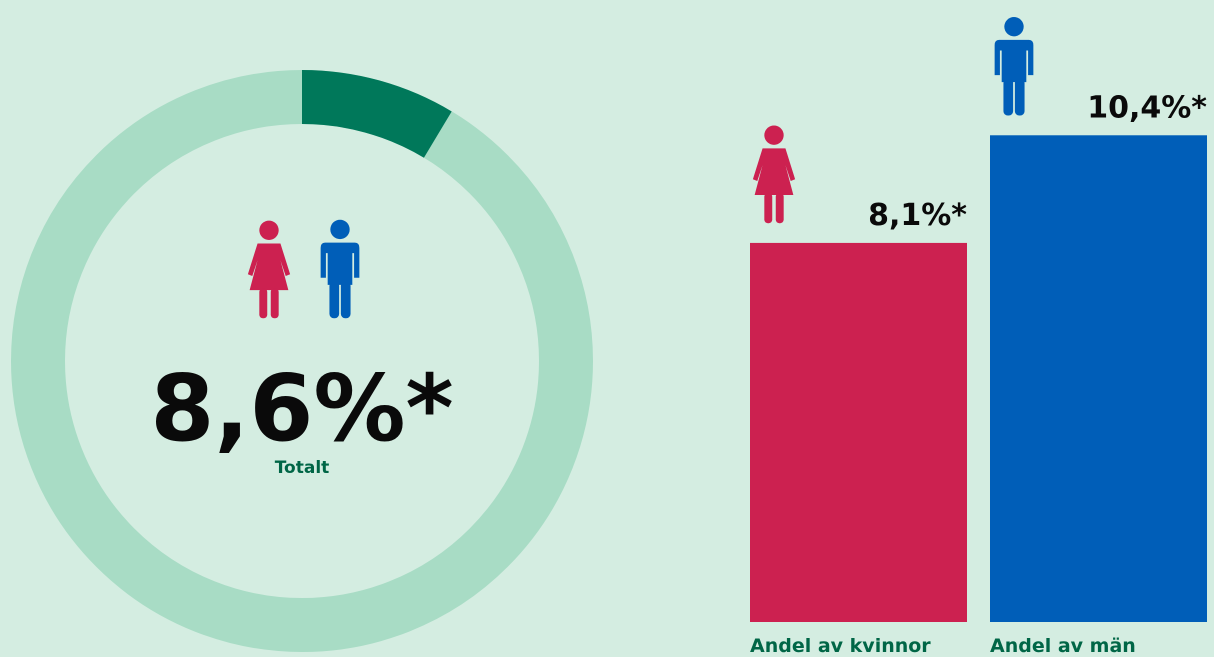  What do you see at coordinates (840, 646) in the screenshot?
I see `bar-category-label: Andel av kvinnor` at bounding box center [840, 646].